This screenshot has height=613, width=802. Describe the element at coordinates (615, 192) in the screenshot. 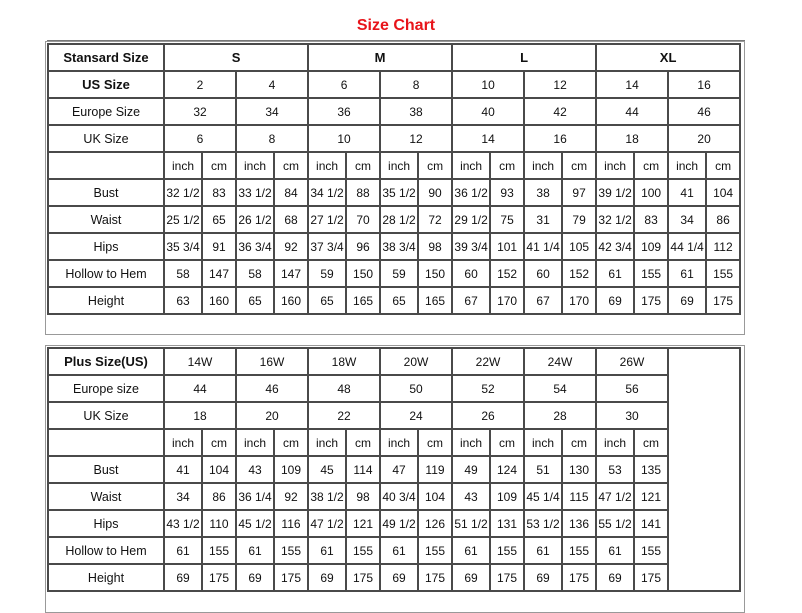

I see `measure-value: 39 1/2` at that location.